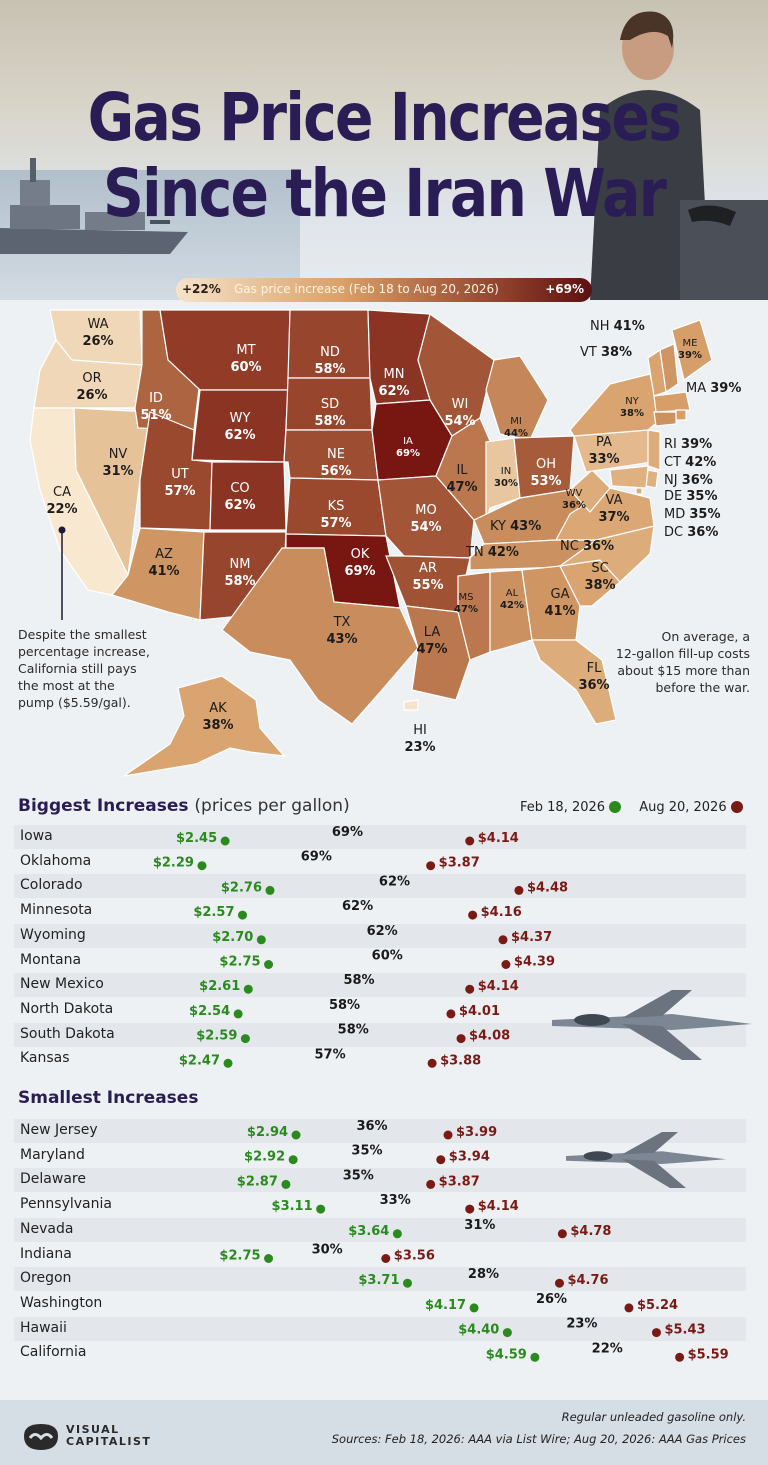 The image size is (768, 1465). What do you see at coordinates (378, 1280) in the screenshot?
I see `feb-price-label: $3.71` at bounding box center [378, 1280].